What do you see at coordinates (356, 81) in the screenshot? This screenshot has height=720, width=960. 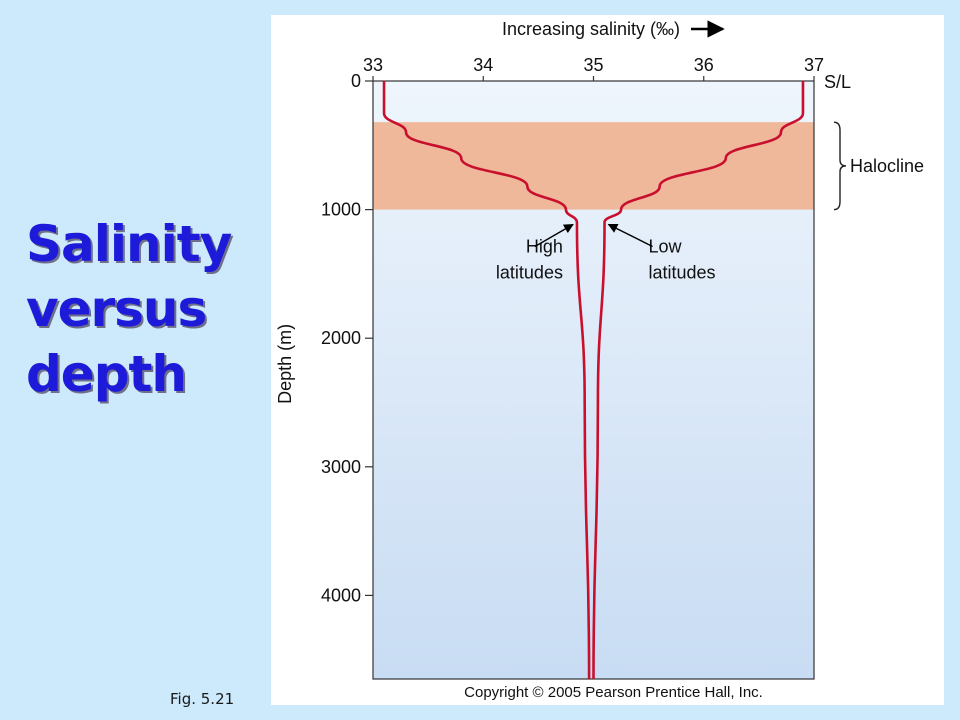 I see `y-tick-label: 0` at bounding box center [356, 81].